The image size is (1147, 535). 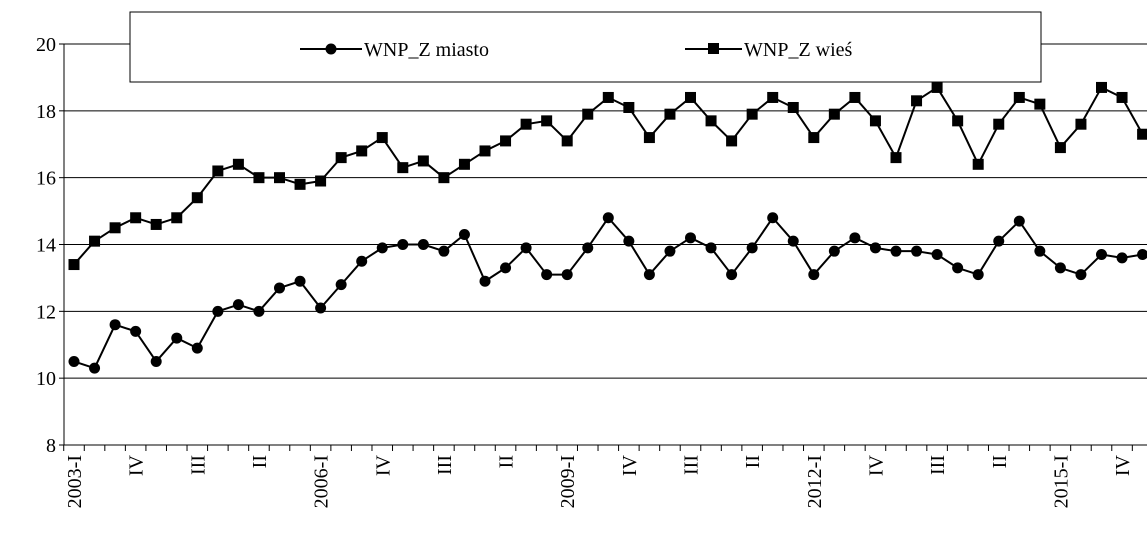 What do you see at coordinates (568, 481) in the screenshot?
I see `x-tick-label: 2009-I` at bounding box center [568, 481].